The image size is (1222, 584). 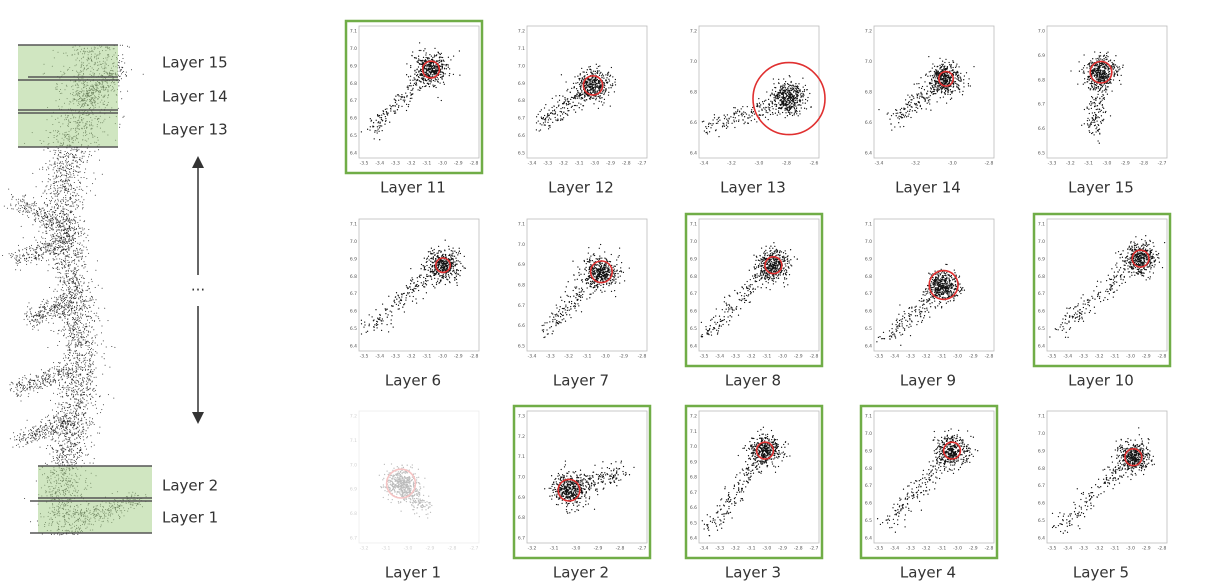 I want to click on panel-caption: Layer 14, so click(x=928, y=188).